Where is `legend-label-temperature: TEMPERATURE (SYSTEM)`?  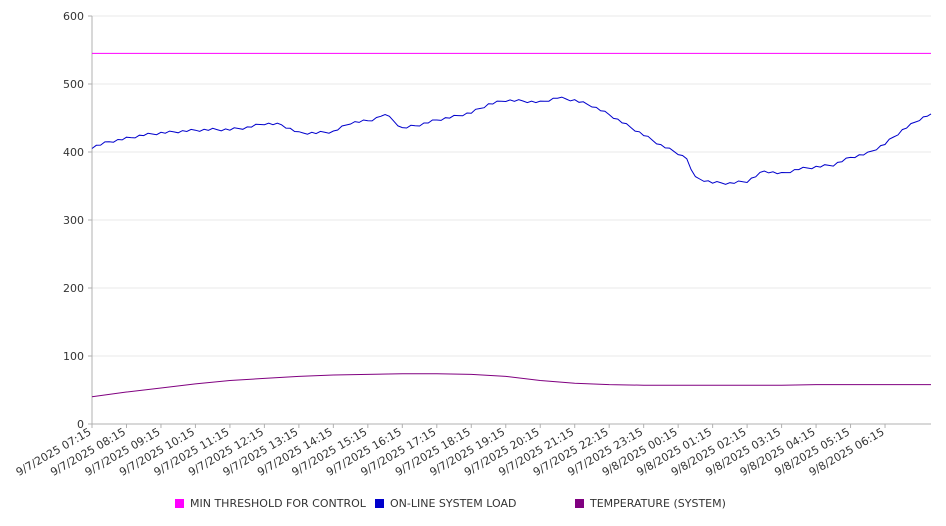
legend-label-temperature: TEMPERATURE (SYSTEM) is located at coordinates (658, 503).